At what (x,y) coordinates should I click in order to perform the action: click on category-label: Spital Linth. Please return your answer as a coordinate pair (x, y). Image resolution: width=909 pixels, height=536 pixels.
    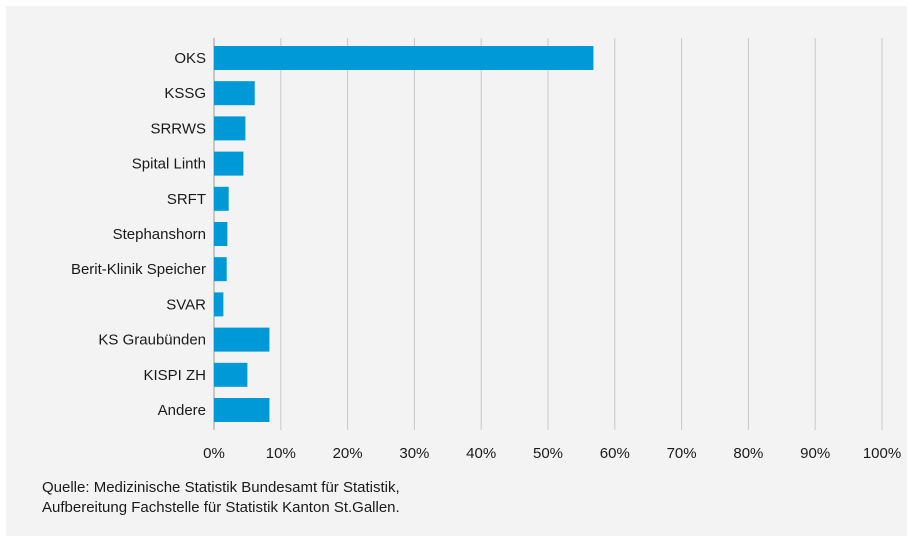
    Looking at the image, I should click on (169, 164).